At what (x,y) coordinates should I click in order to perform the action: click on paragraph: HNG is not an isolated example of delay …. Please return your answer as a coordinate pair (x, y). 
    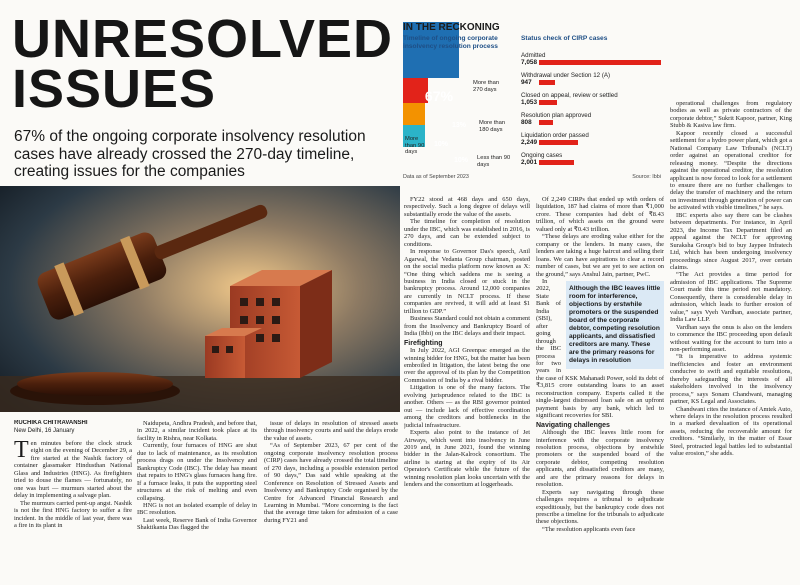
    Looking at the image, I should click on (197, 509).